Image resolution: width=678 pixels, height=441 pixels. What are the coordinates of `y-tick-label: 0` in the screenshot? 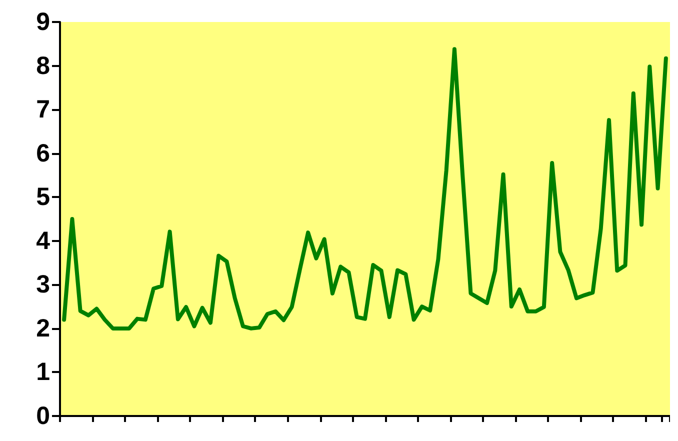 It's located at (43, 416).